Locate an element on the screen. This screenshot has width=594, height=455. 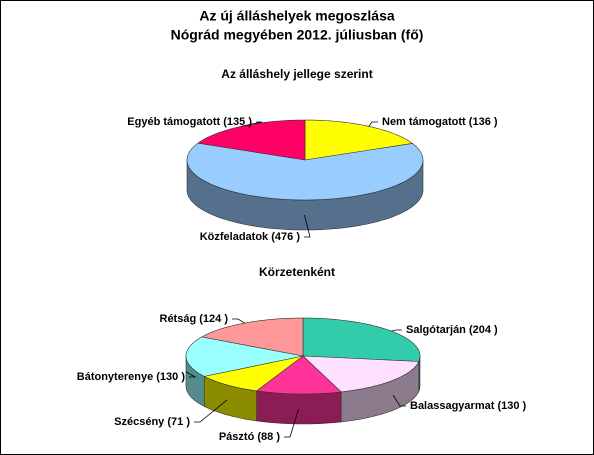
category-label: Nem támogatott is located at coordinates (424, 122).